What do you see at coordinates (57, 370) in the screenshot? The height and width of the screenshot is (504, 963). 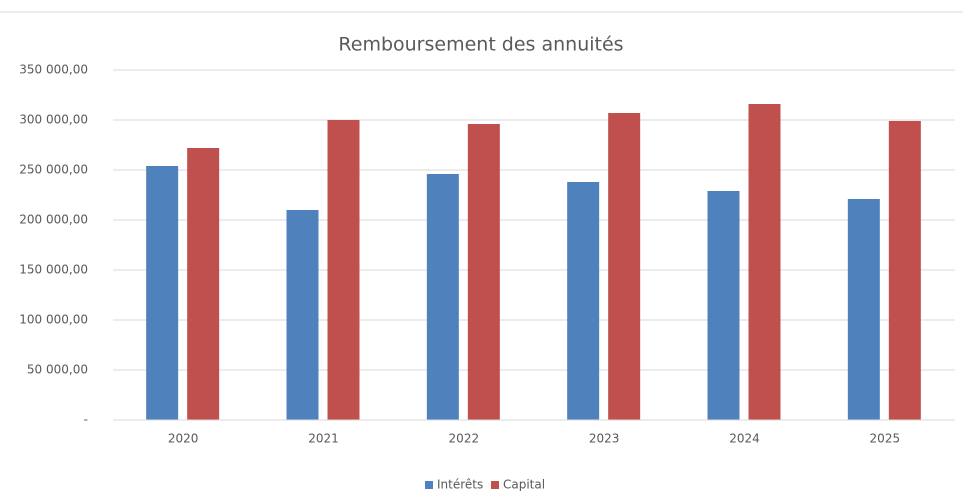 I see `y-tick-label: 50 000,00` at bounding box center [57, 370].